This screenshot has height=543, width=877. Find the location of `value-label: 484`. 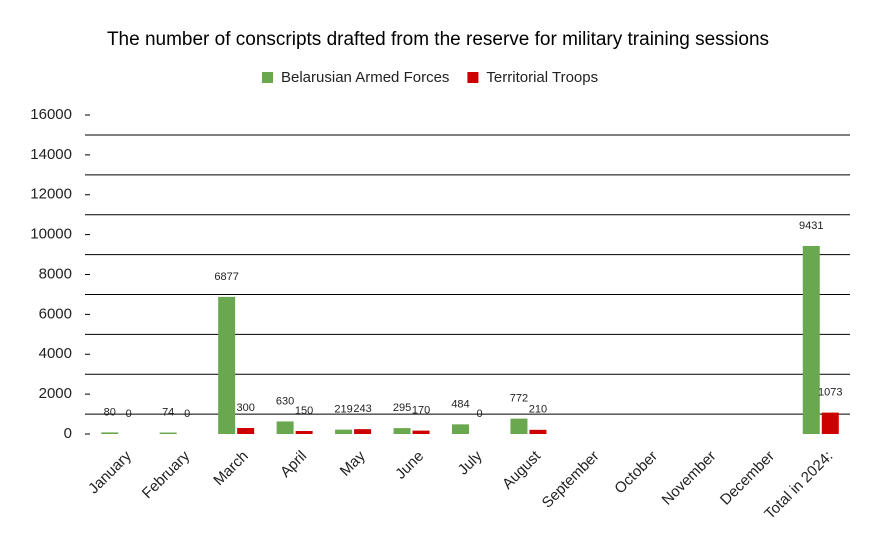

value-label: 484 is located at coordinates (460, 404).